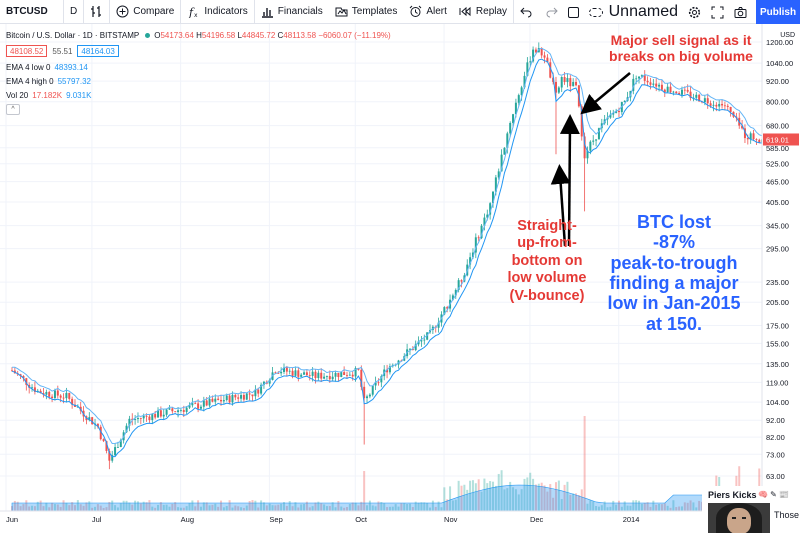 The width and height of the screenshot is (800, 533). What do you see at coordinates (605, 93) in the screenshot?
I see `arrow-sell-signal` at bounding box center [605, 93].